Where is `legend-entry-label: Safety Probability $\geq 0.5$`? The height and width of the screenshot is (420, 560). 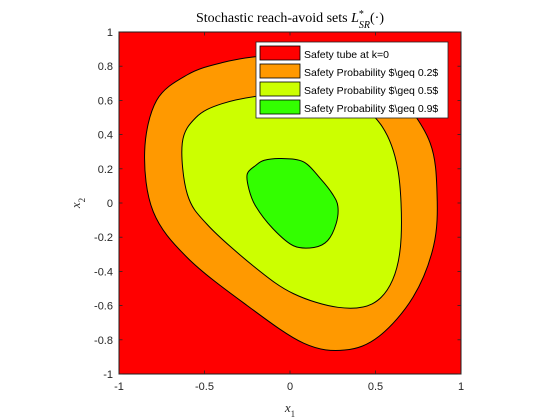 legend-entry-label: Safety Probability $\geq 0.5$ is located at coordinates (371, 91).